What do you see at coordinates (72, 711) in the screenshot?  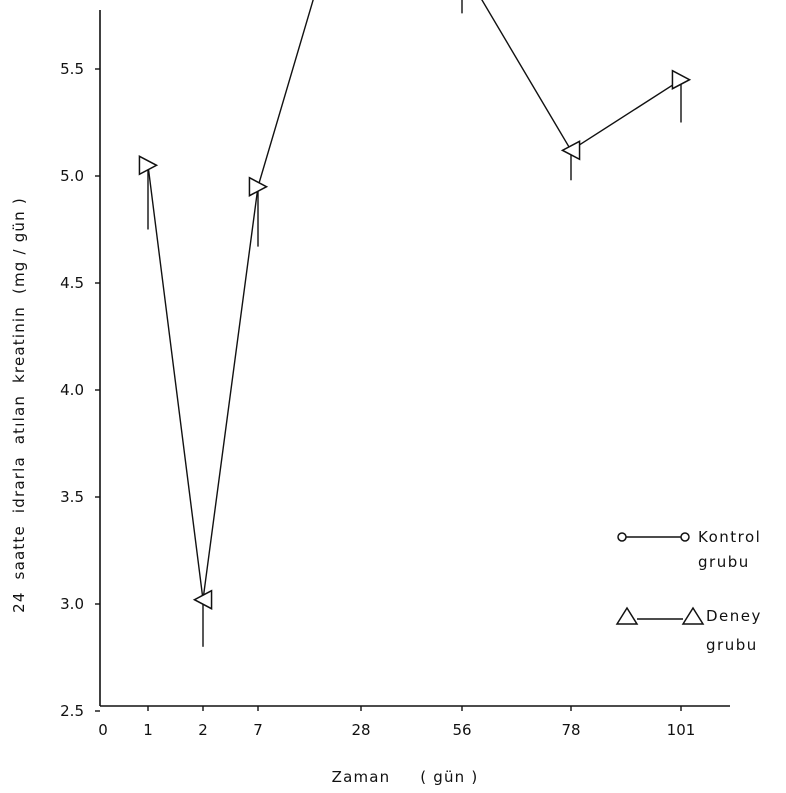 I see `y-tick-label: 2.5` at bounding box center [72, 711].